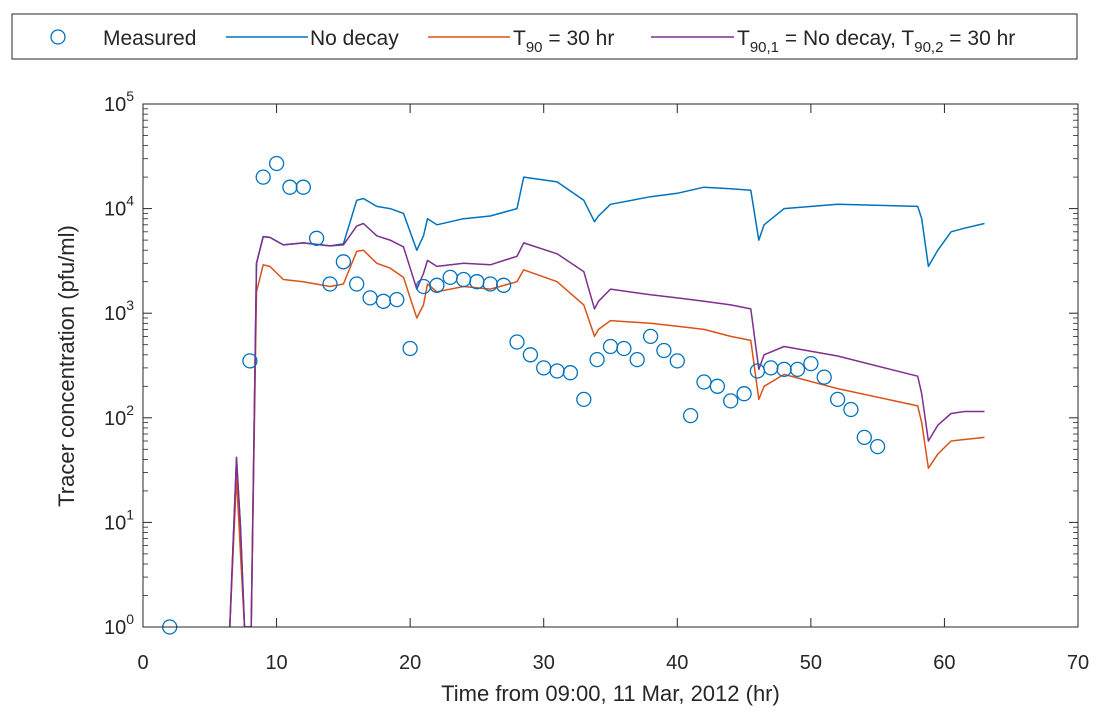  What do you see at coordinates (119, 311) in the screenshot?
I see `y-tick-label: 10³` at bounding box center [119, 311].